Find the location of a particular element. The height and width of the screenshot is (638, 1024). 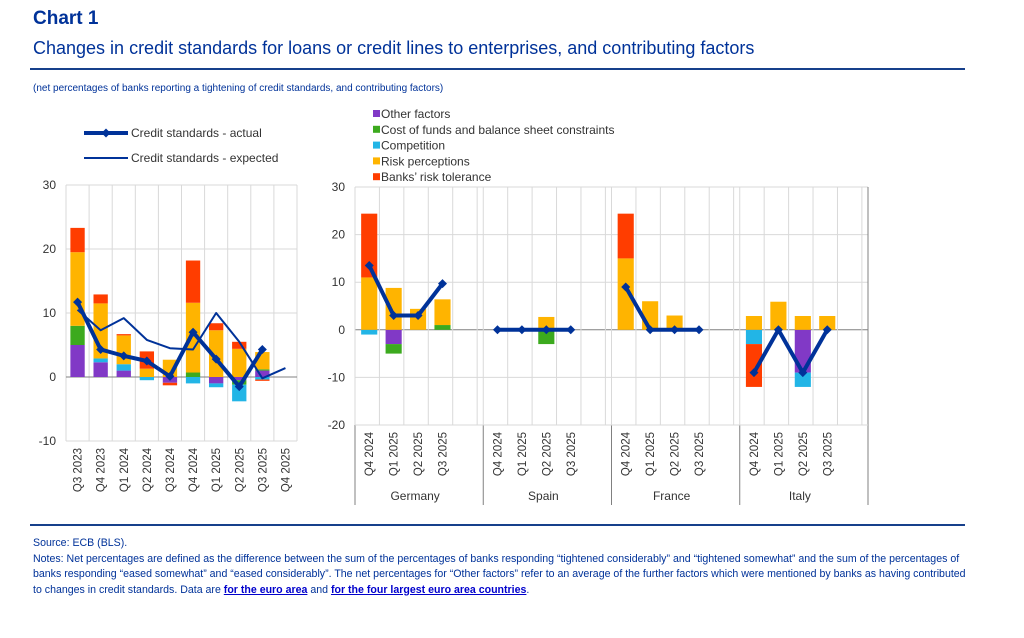

left-x-tick-label: Q4 2025 is located at coordinates (286, 470).